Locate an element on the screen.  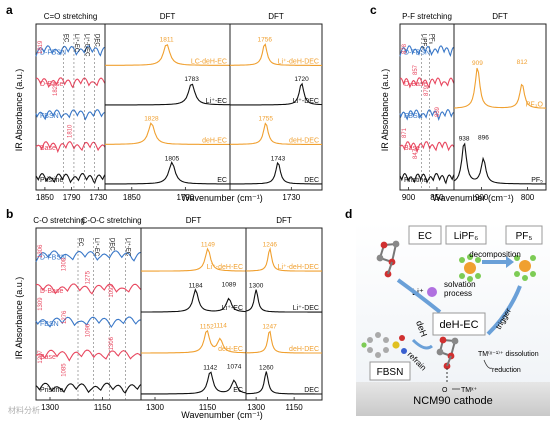
plot-title-7: DFT is located at coordinates (500, 16).